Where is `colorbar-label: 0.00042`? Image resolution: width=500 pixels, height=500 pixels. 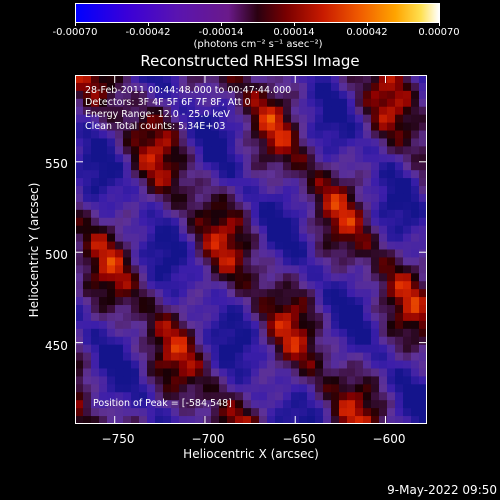 colorbar-label: 0.00042 is located at coordinates (367, 32).